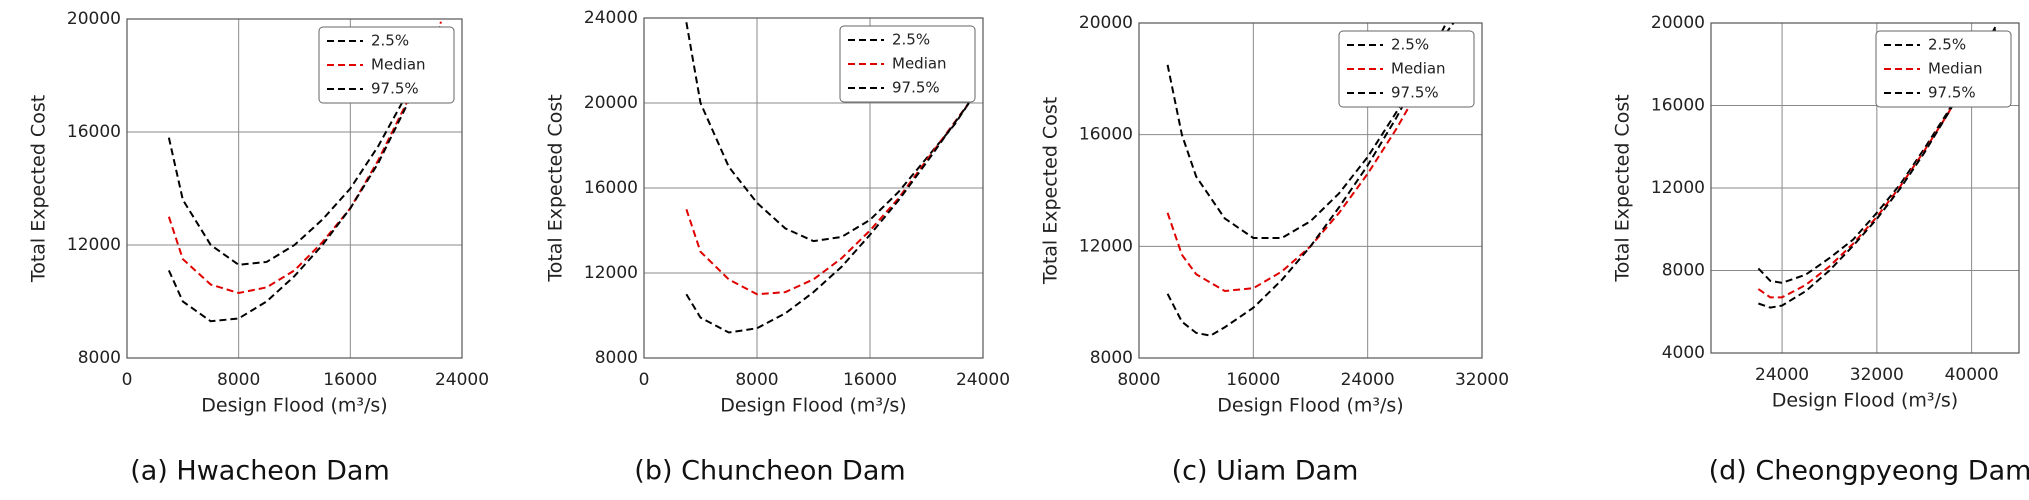 Image resolution: width=2029 pixels, height=500 pixels. What do you see at coordinates (769, 471) in the screenshot?
I see `caption: (b) Chuncheon Dam` at bounding box center [769, 471].